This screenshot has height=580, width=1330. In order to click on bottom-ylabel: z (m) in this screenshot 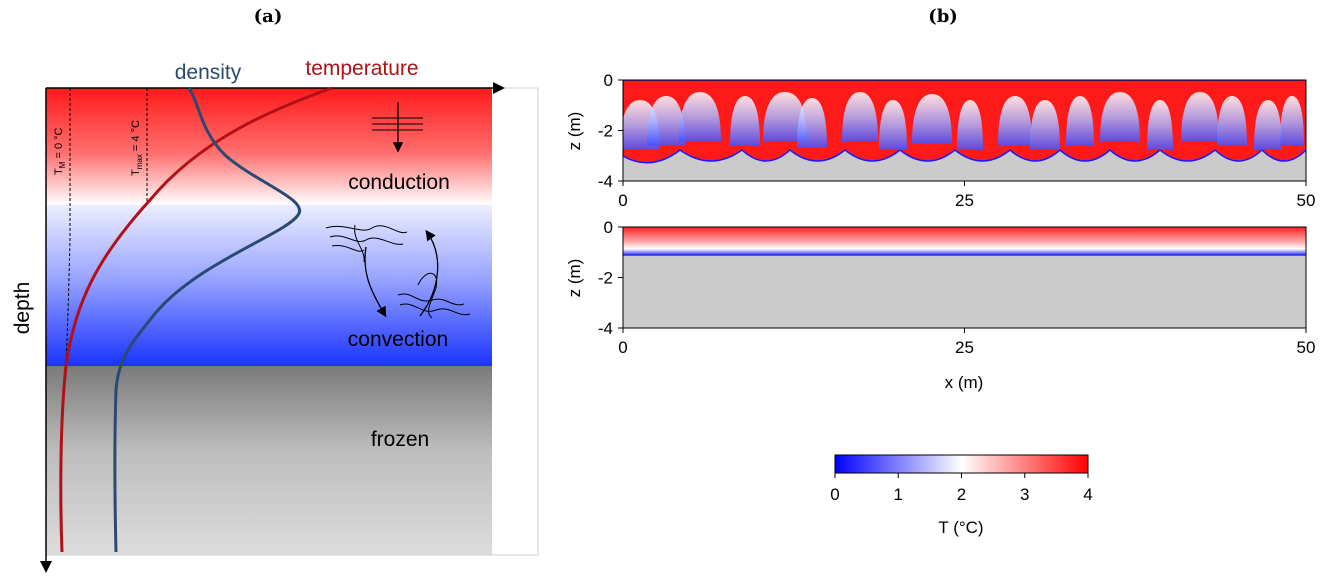, I will do `click(574, 278)`.